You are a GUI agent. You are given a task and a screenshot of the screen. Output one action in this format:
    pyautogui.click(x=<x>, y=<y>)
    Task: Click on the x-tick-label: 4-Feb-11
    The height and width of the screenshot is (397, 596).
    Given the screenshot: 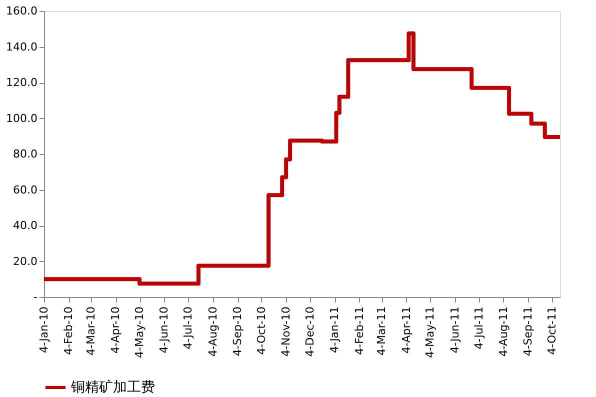 What is the action you would take?
    pyautogui.click(x=359, y=330)
    